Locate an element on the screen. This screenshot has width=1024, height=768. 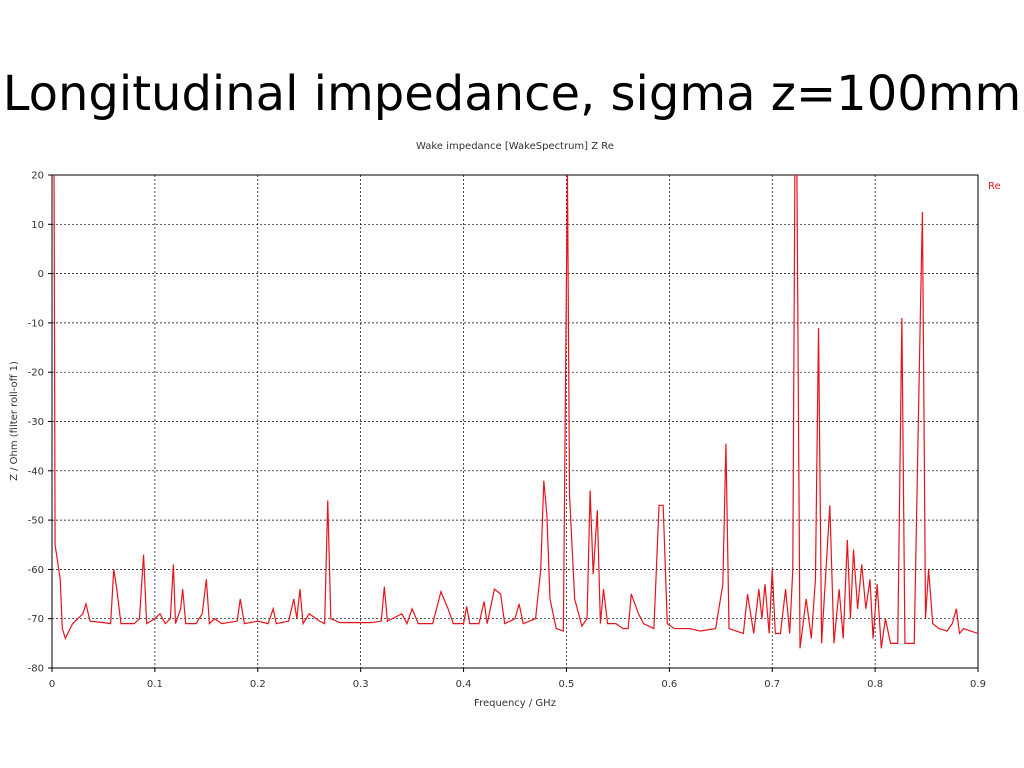
y-tick-label: -10 is located at coordinates (36, 323).